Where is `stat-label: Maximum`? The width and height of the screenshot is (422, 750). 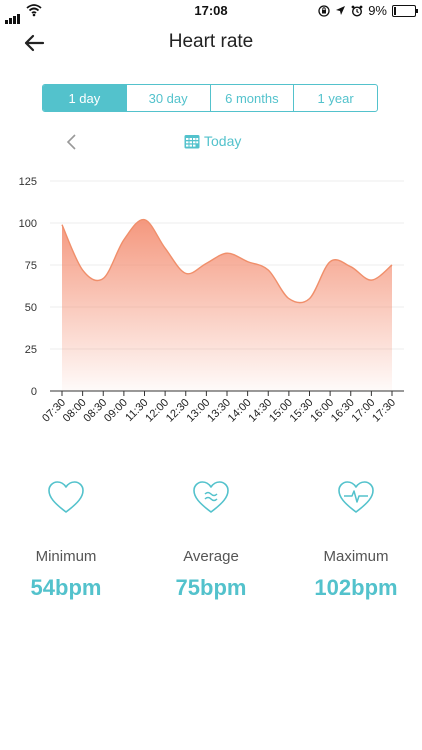 stat-label: Maximum is located at coordinates (356, 556).